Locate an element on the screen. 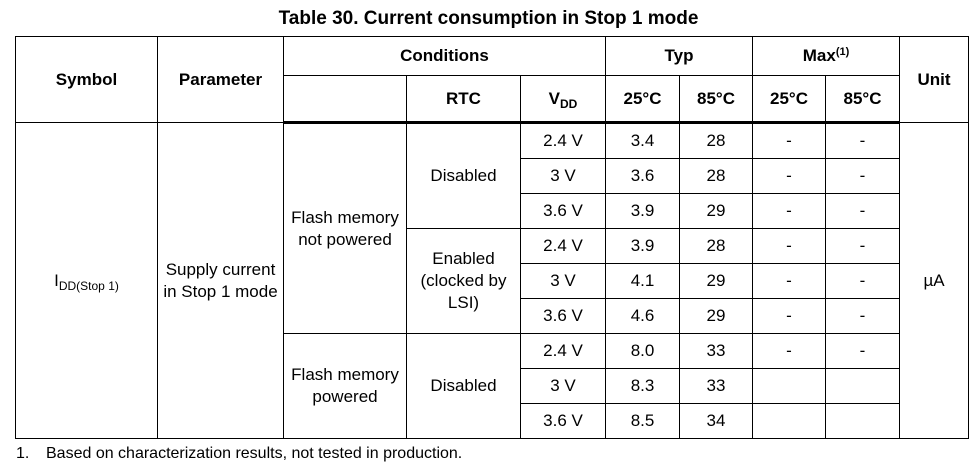  typ-25c-cell: 8.3 is located at coordinates (643, 386).